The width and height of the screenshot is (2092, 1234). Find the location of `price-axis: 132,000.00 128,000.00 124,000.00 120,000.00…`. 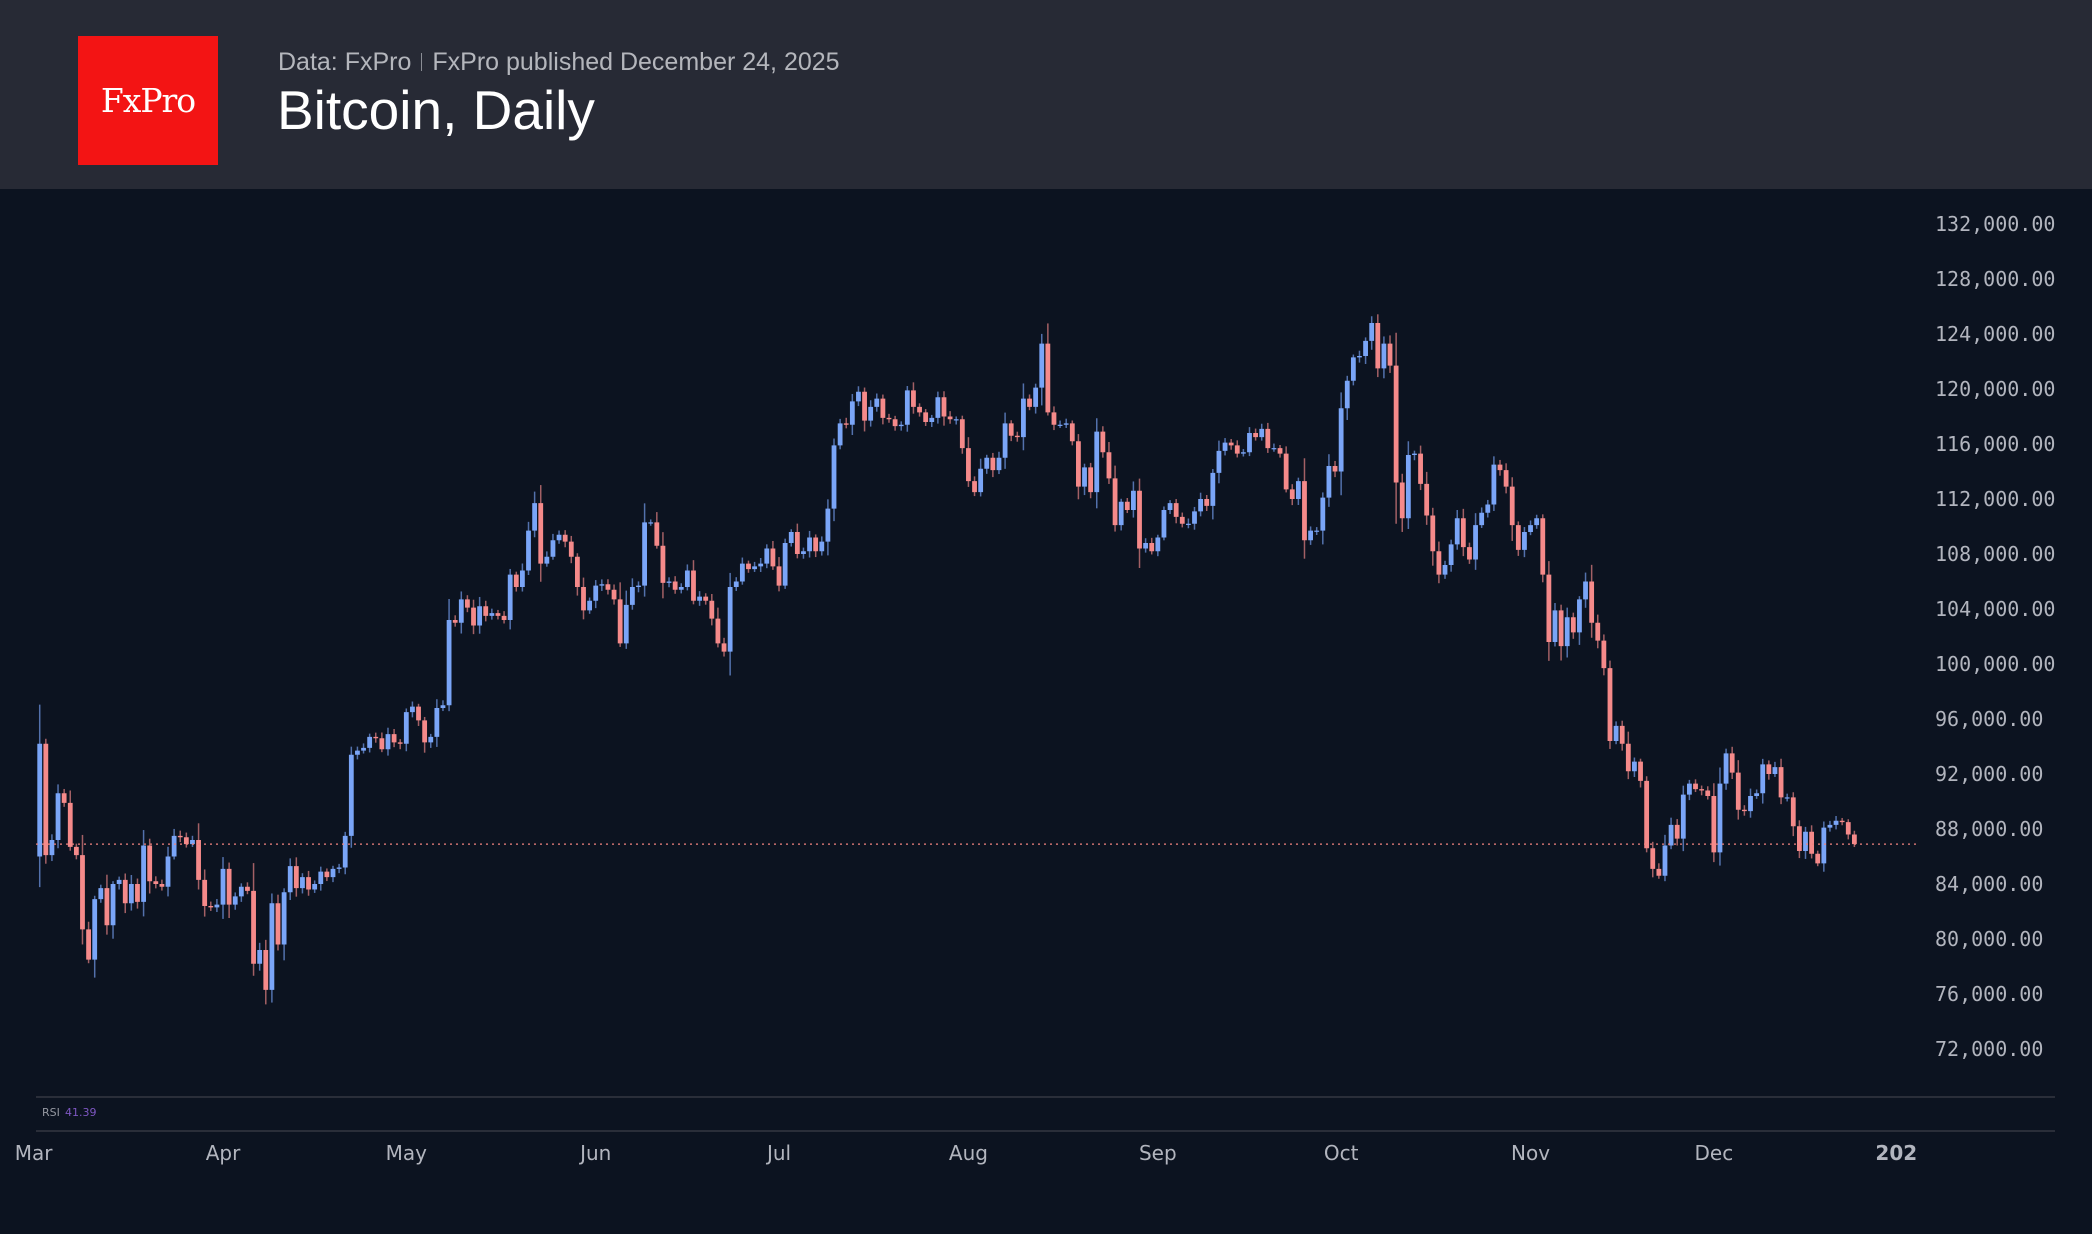

price-axis: 132,000.00 128,000.00 124,000.00 120,000.00… is located at coordinates (1995, 636).